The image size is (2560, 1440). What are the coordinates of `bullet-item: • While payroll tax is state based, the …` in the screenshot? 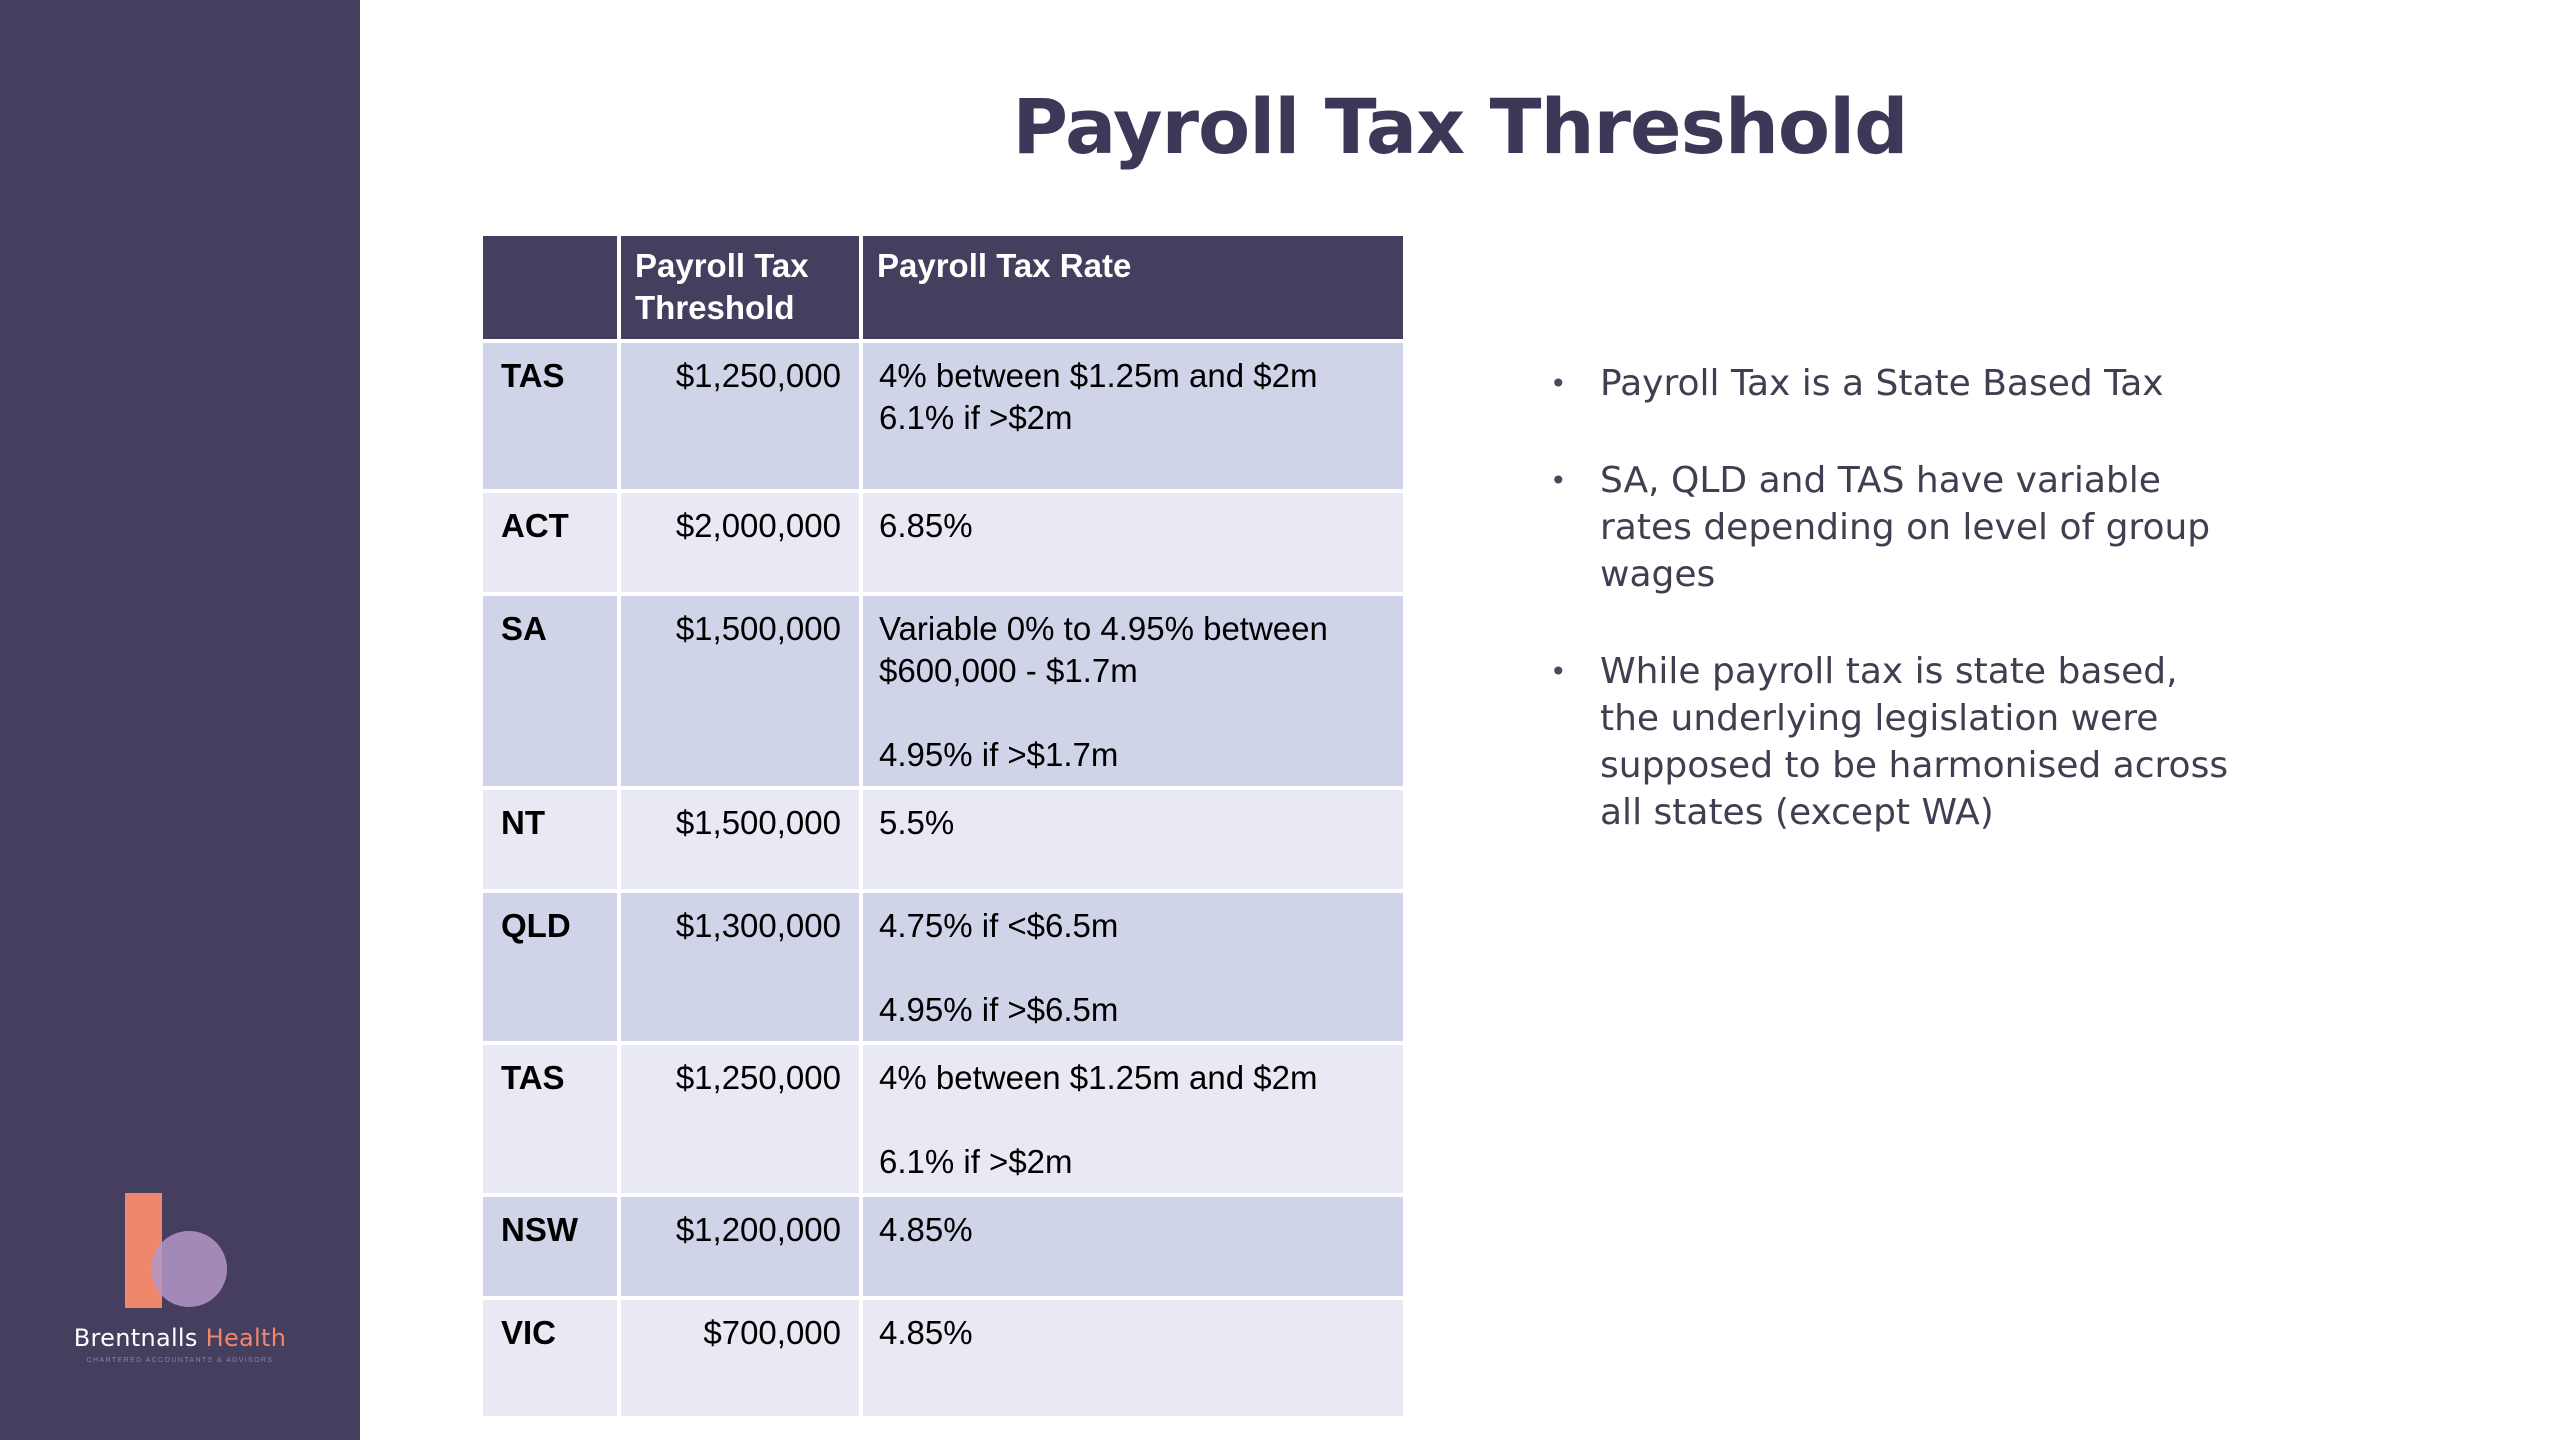 It's located at (1890, 742).